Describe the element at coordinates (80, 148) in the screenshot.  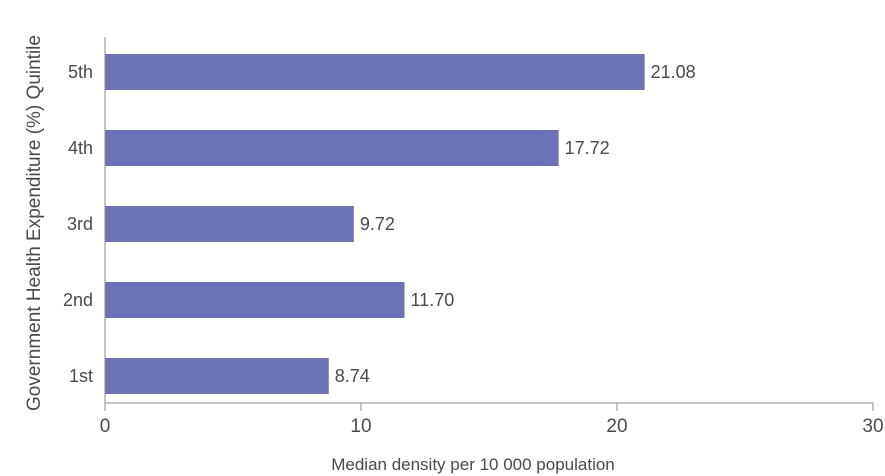
I see `y-tick-label-4th: 4th` at that location.